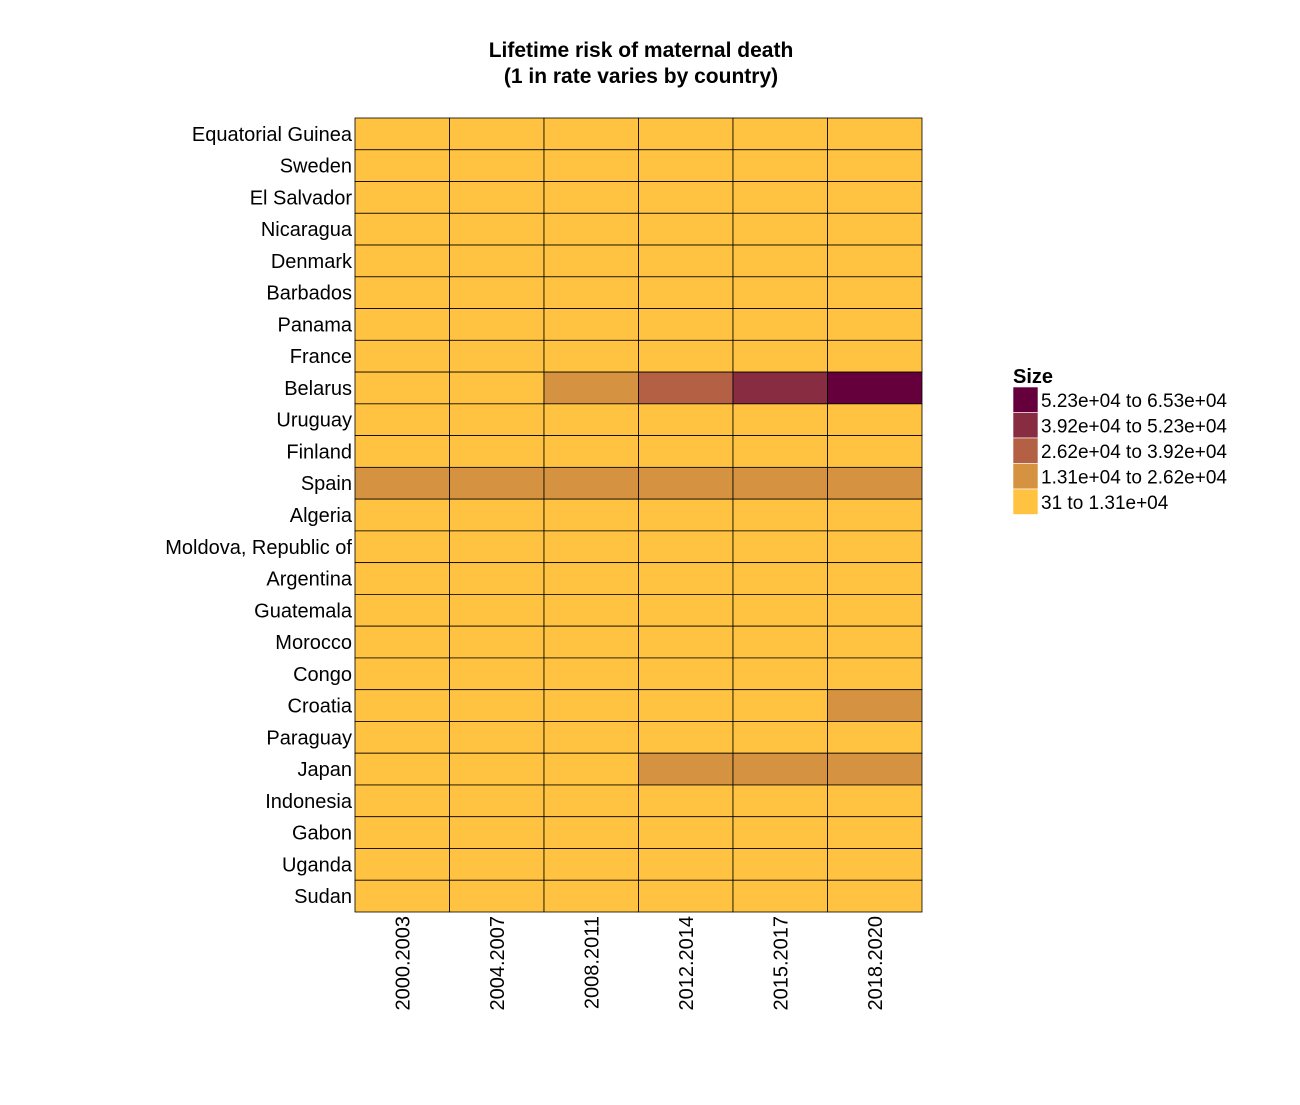 This screenshot has width=1300, height=1105. I want to click on legend-label: 3.92e+04 to 5.23e+04, so click(1134, 426).